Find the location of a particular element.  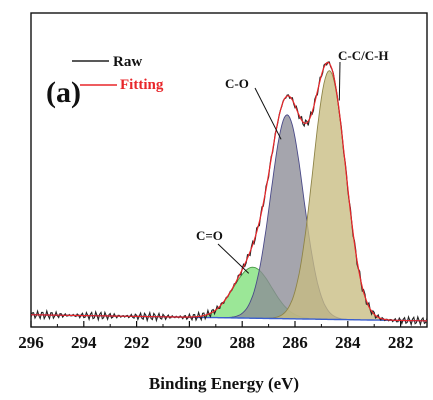

x-tick-label: 286 is located at coordinates (295, 342).